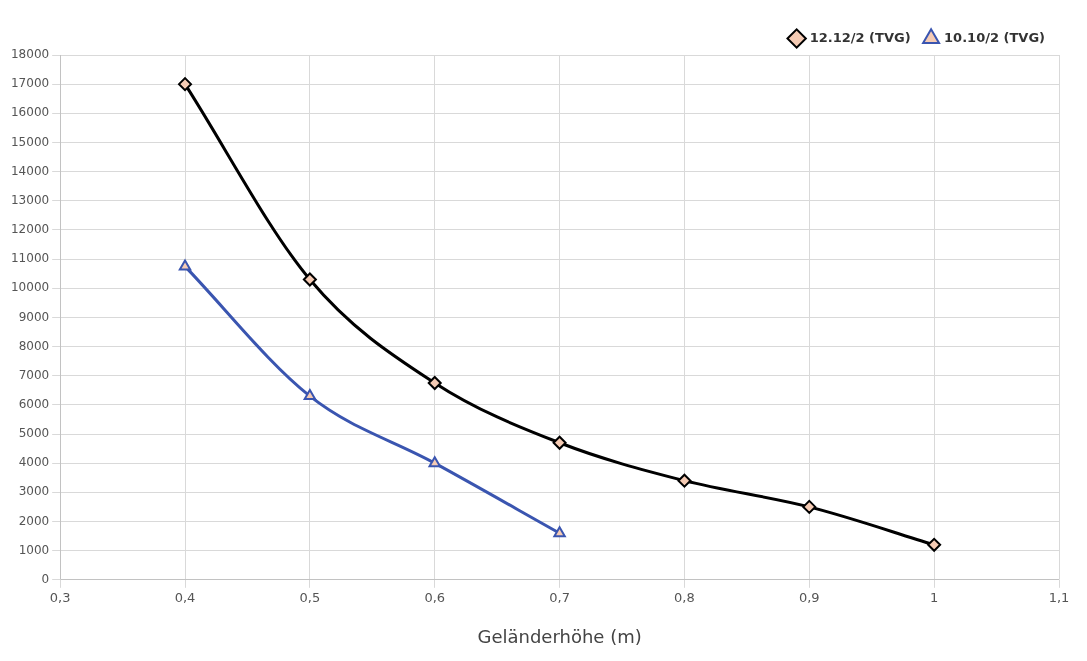  I want to click on y-tick-label: 12000, so click(30, 229).